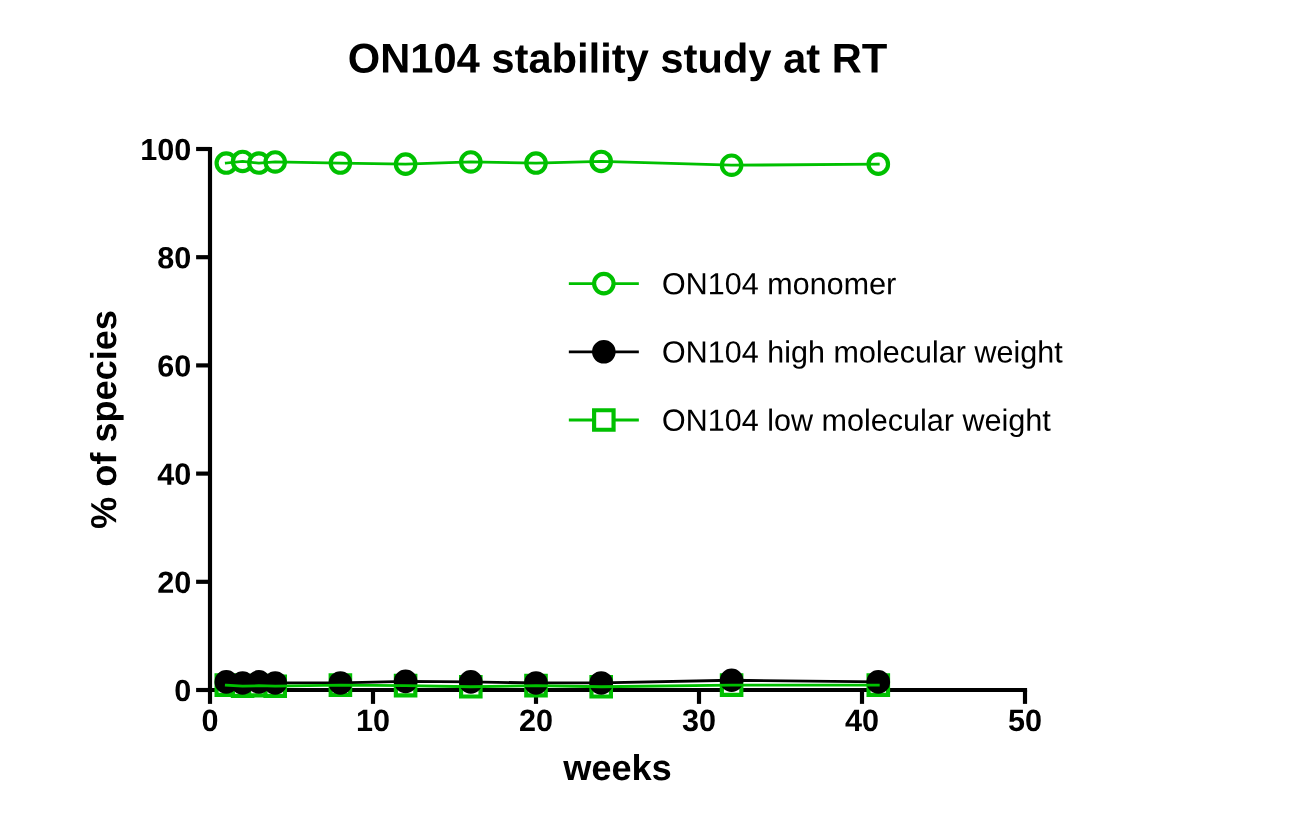 The width and height of the screenshot is (1305, 823). What do you see at coordinates (779, 283) in the screenshot?
I see `legend-label: ON104 monomer` at bounding box center [779, 283].